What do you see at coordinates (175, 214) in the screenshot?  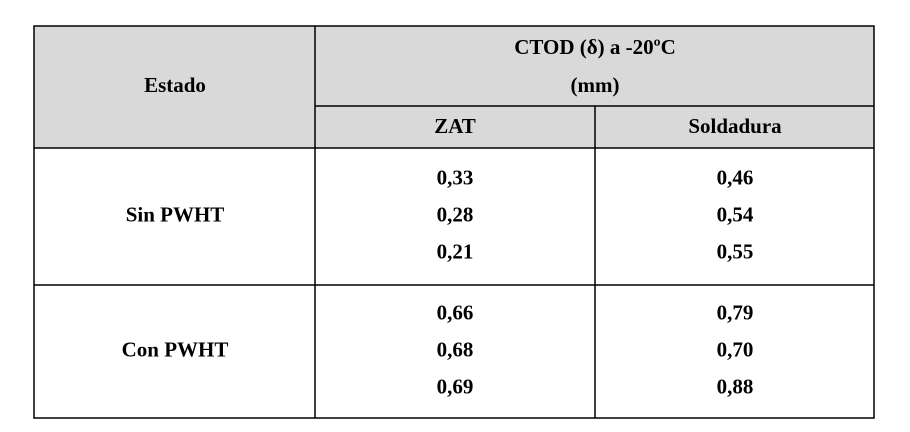 I see `row-label: Sin PWHT` at bounding box center [175, 214].